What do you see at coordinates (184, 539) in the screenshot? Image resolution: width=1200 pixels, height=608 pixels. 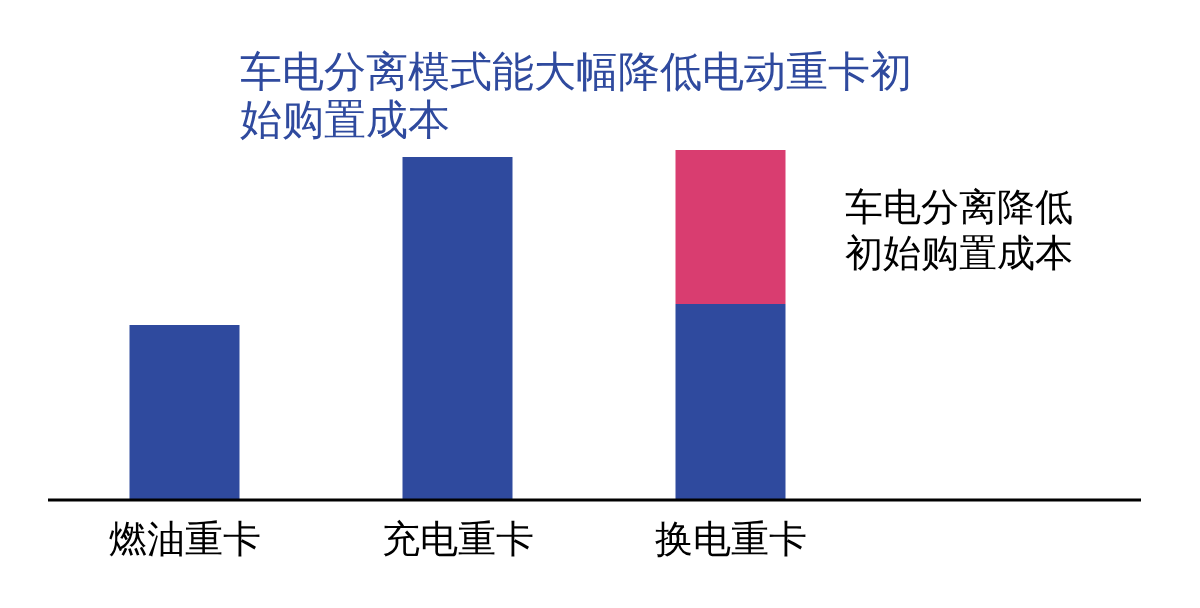 I see `x-tick-label: 燃油重卡` at bounding box center [184, 539].